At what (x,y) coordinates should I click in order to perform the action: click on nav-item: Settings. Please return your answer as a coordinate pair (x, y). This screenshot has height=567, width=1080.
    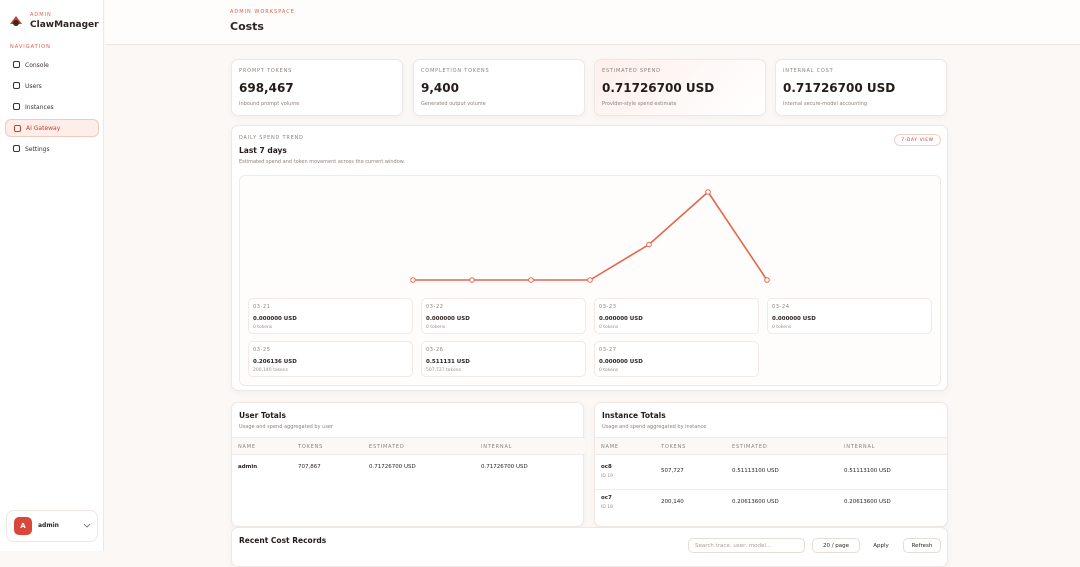
    Looking at the image, I should click on (52, 149).